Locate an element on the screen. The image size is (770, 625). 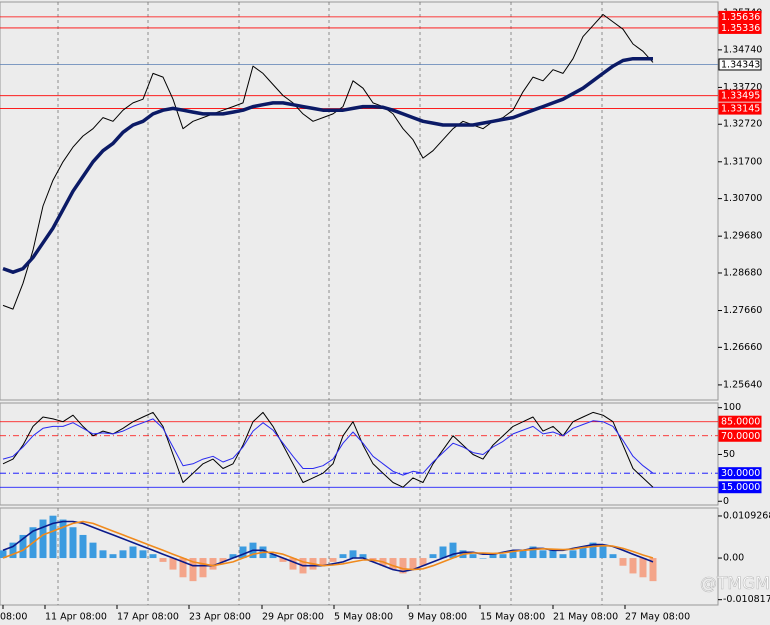
y-tick-label: 1.32720 is located at coordinates (742, 124).